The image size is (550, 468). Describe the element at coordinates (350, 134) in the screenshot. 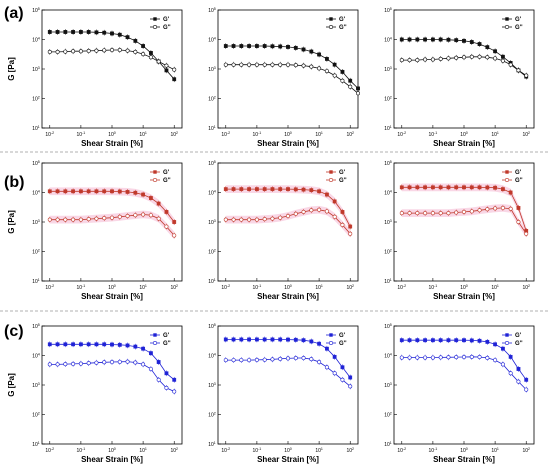

I see `x-tick-label: 10²` at that location.